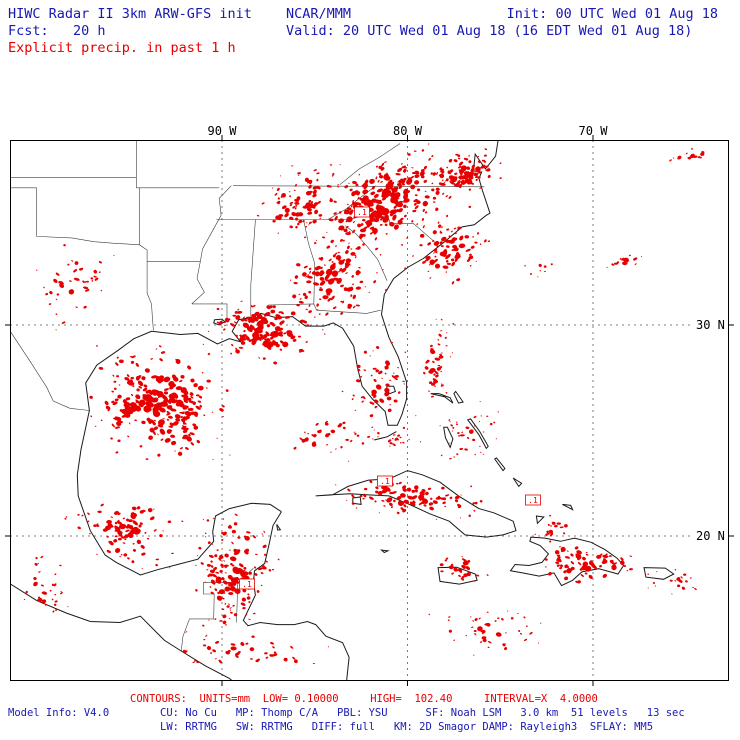  What do you see at coordinates (319, 14) in the screenshot?
I see `org-label: NCAR/MMM` at bounding box center [319, 14].